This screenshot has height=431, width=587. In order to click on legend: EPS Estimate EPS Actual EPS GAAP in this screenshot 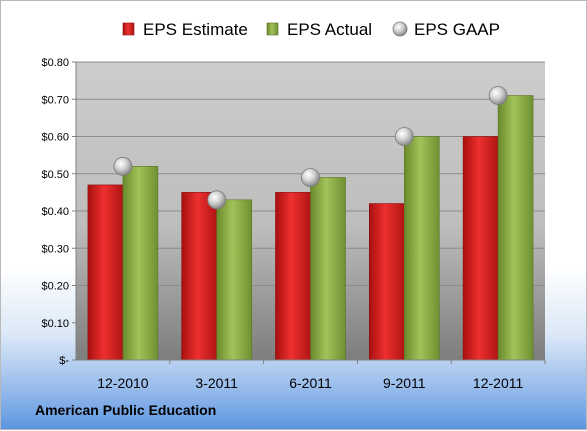, I will do `click(311, 29)`.